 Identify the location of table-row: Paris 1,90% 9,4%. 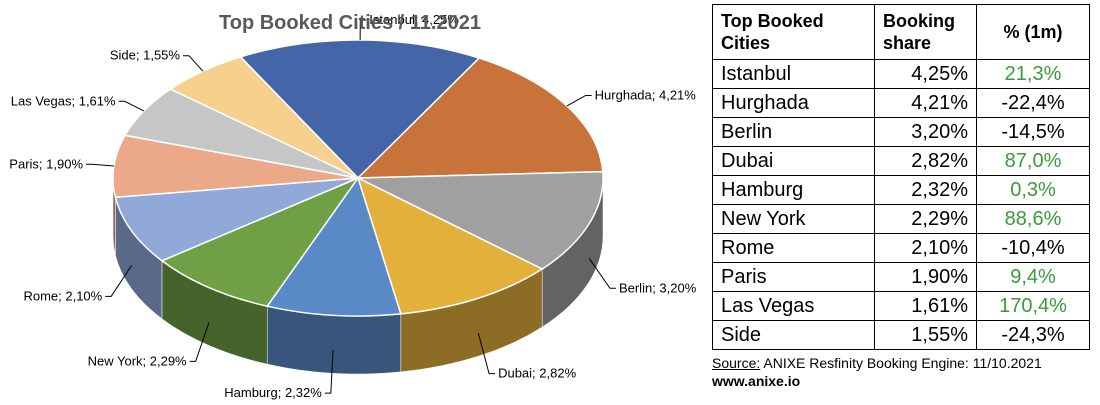
(901, 277).